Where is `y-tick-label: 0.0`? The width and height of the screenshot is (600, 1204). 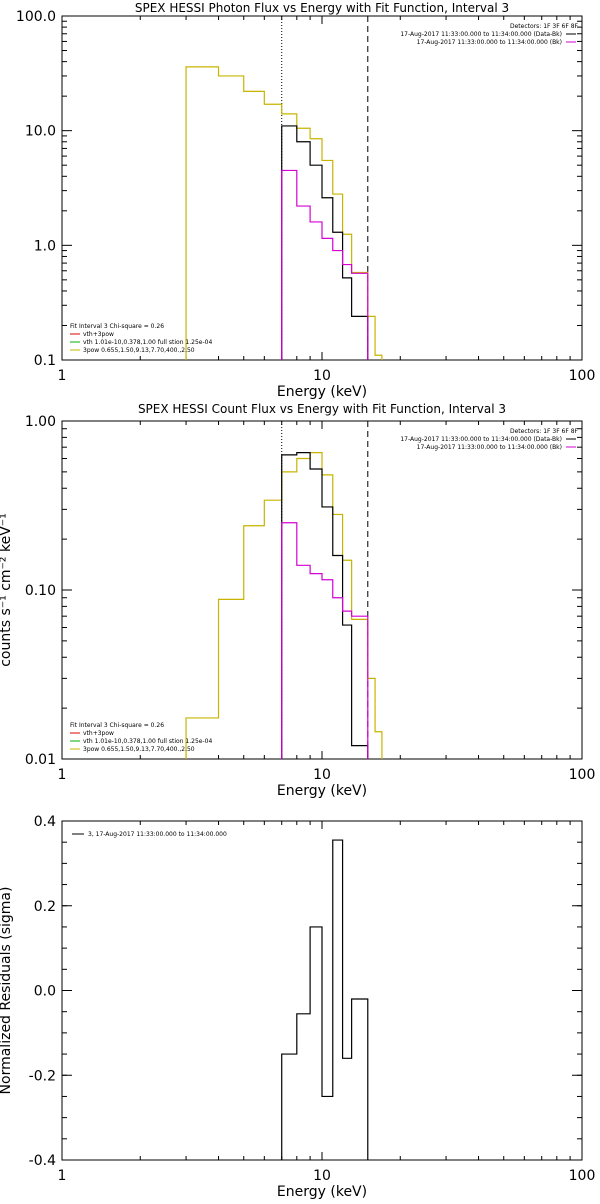
y-tick-label: 0.0 is located at coordinates (45, 992).